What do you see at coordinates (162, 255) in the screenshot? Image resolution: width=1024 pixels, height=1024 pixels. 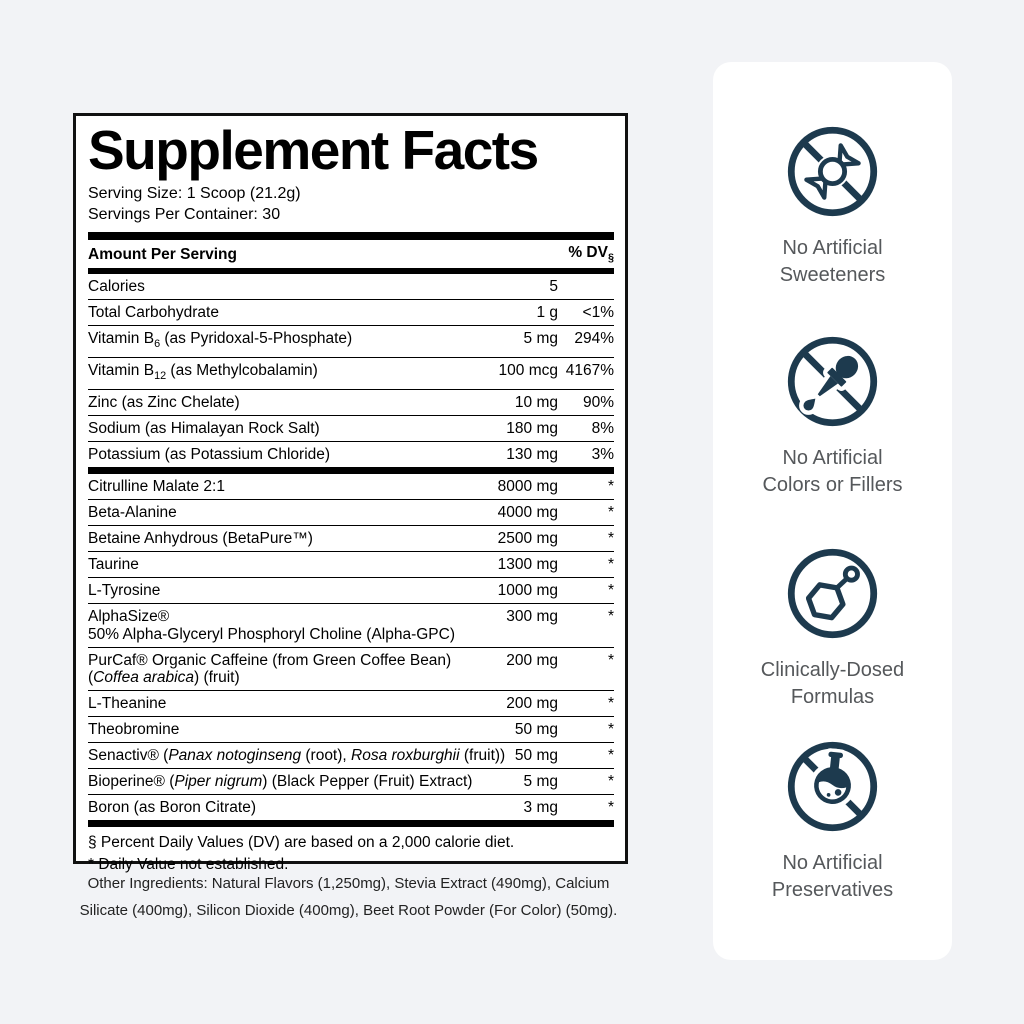 I see `amount-per-serving-header: Amount Per Serving` at bounding box center [162, 255].